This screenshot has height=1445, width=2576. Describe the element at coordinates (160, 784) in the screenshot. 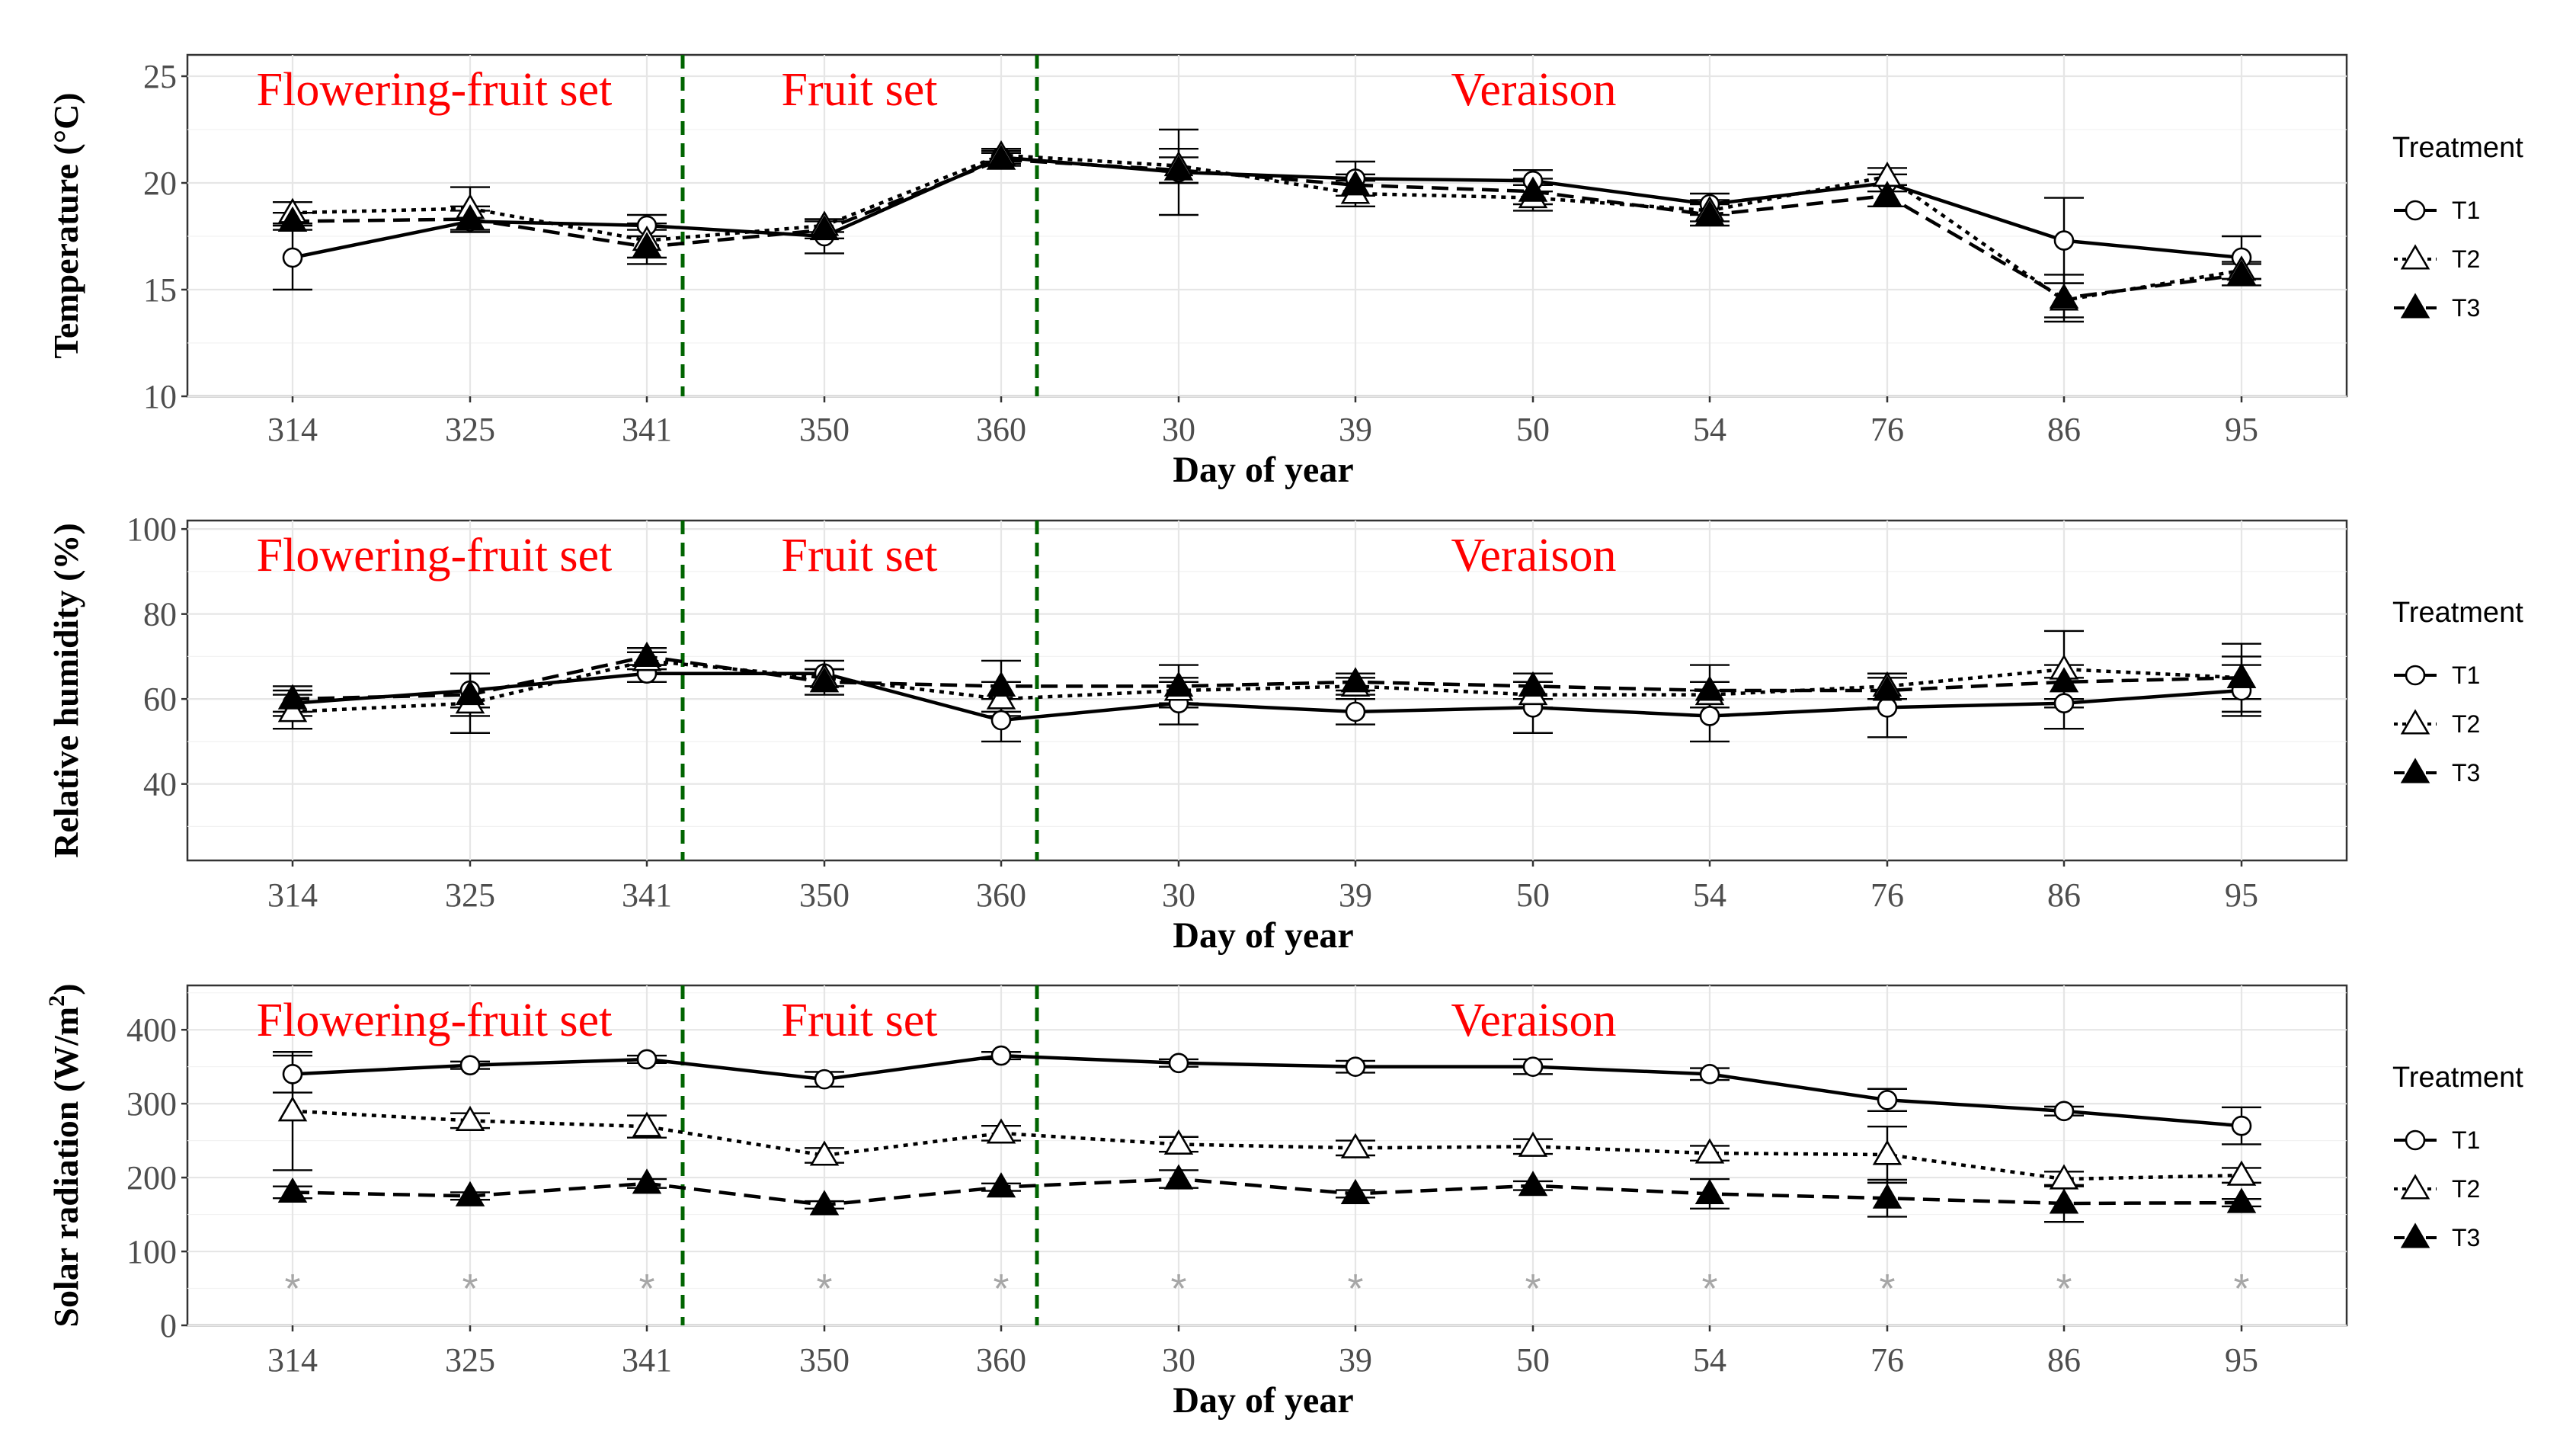

I see `y-tick-label: 40` at that location.